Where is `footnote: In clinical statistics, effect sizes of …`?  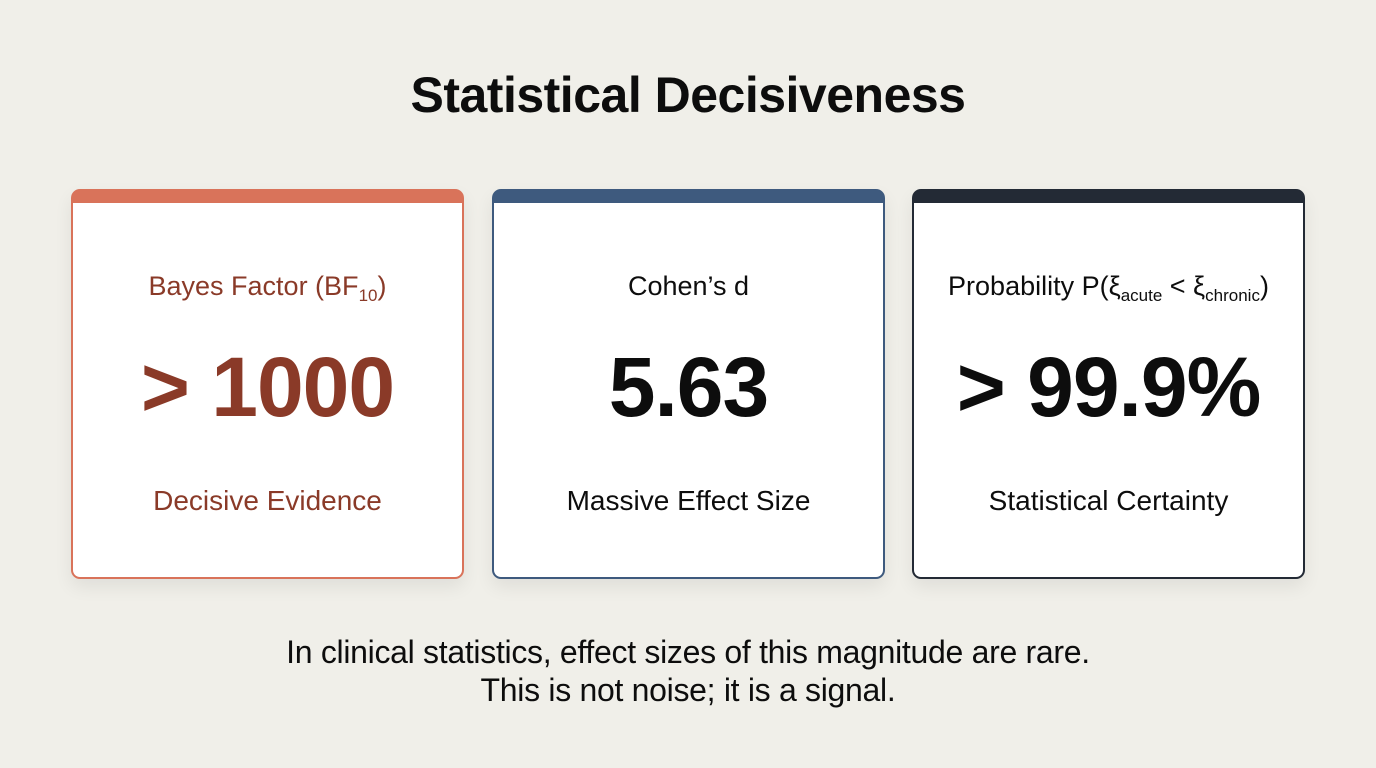
footnote: In clinical statistics, effect sizes of … is located at coordinates (688, 671).